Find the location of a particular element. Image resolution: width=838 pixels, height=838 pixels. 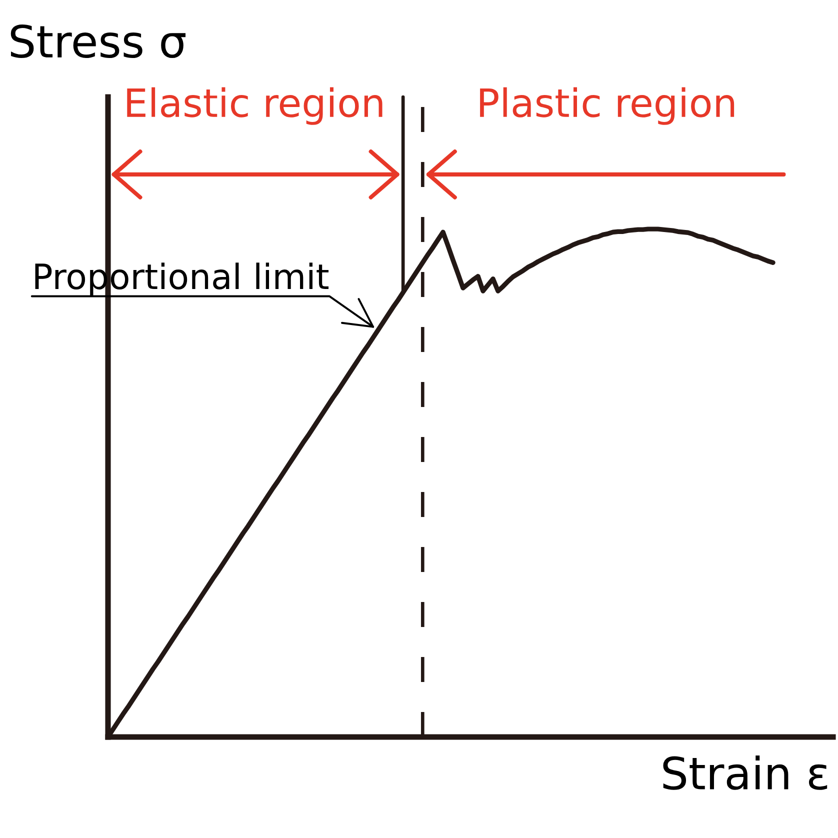

y-axis-title: Stress σ is located at coordinates (98, 41).